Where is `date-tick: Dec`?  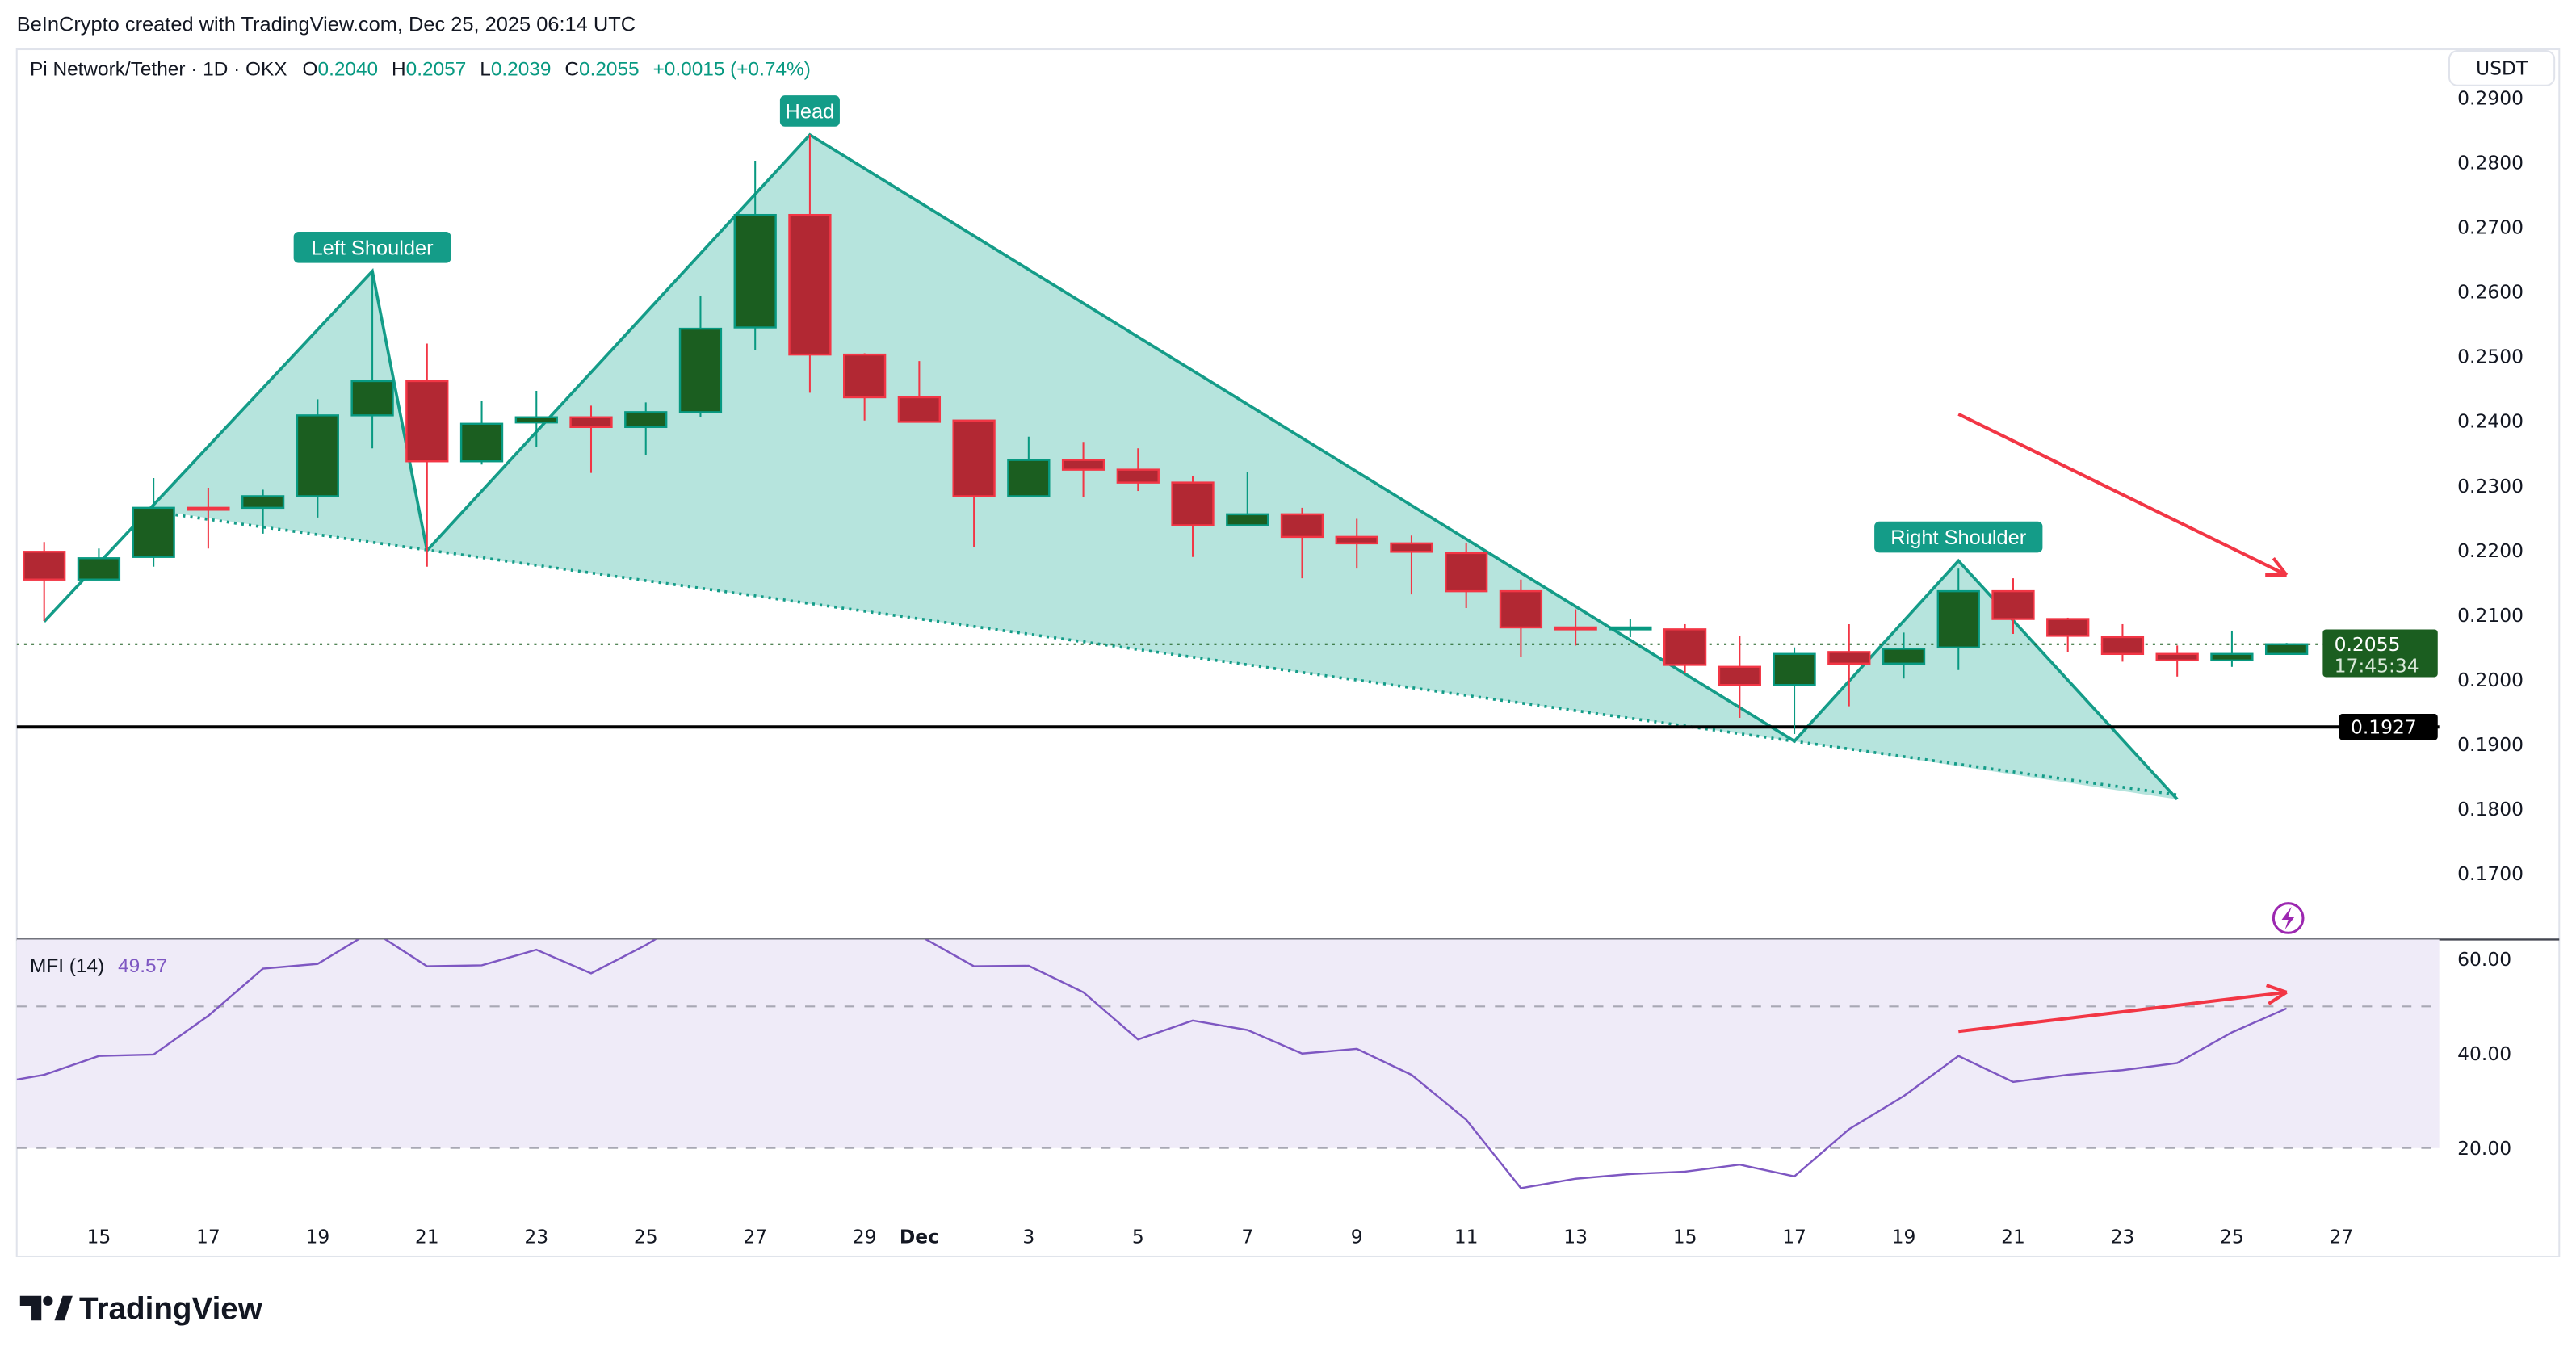
date-tick: Dec is located at coordinates (919, 1237).